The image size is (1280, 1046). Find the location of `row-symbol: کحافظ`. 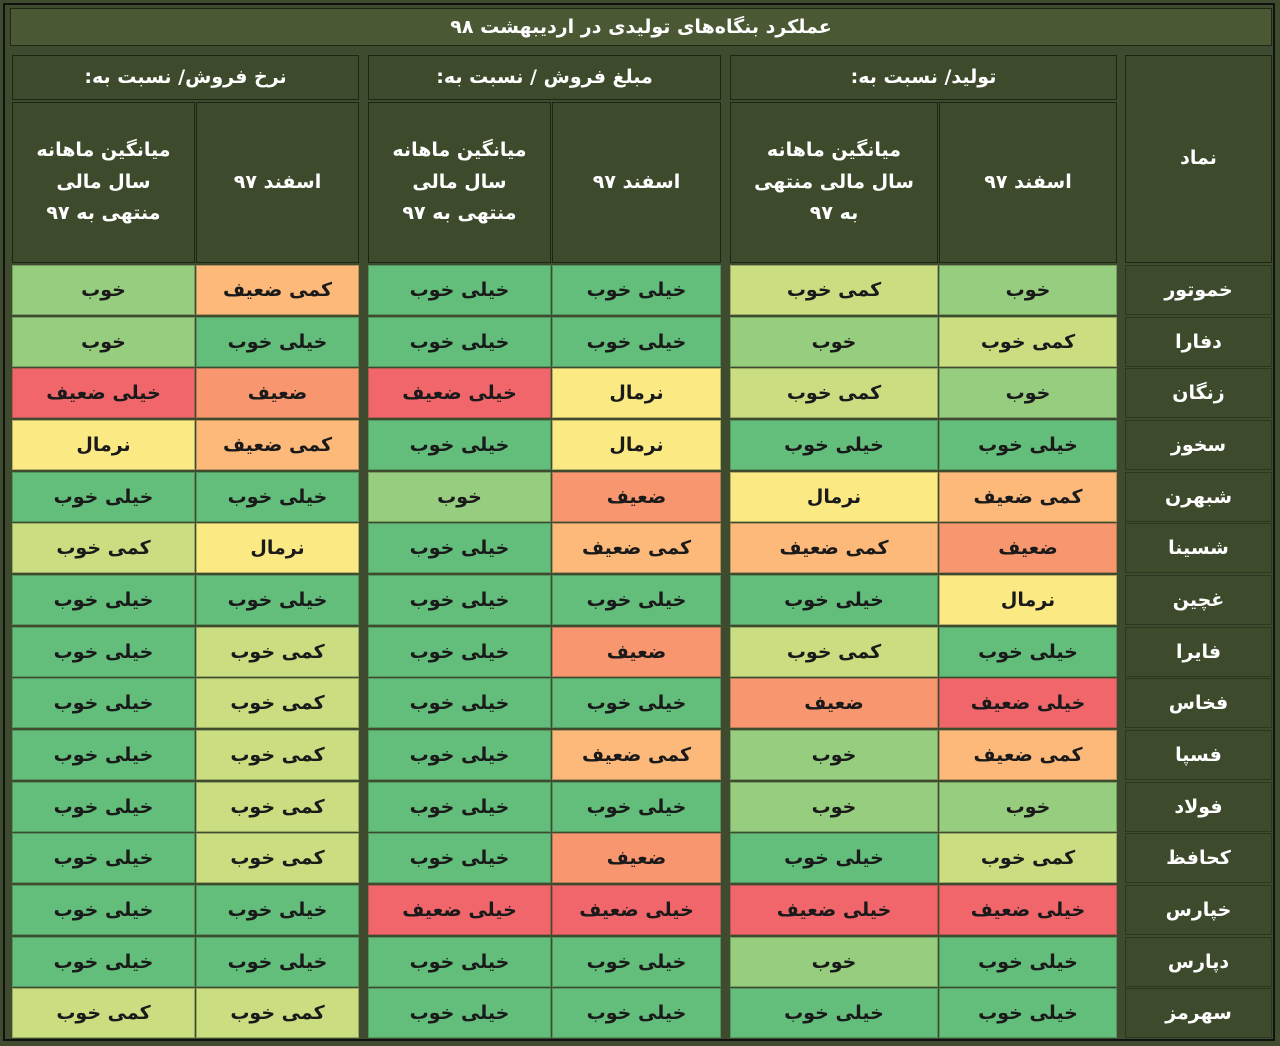

row-symbol: کحافظ is located at coordinates (1198, 858).